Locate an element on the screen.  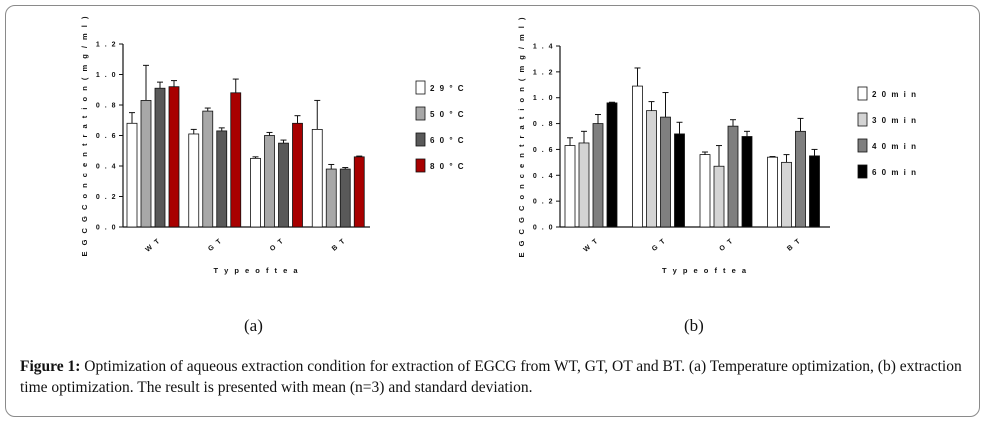
legend-label: 4 0 m i n is located at coordinates (895, 146).